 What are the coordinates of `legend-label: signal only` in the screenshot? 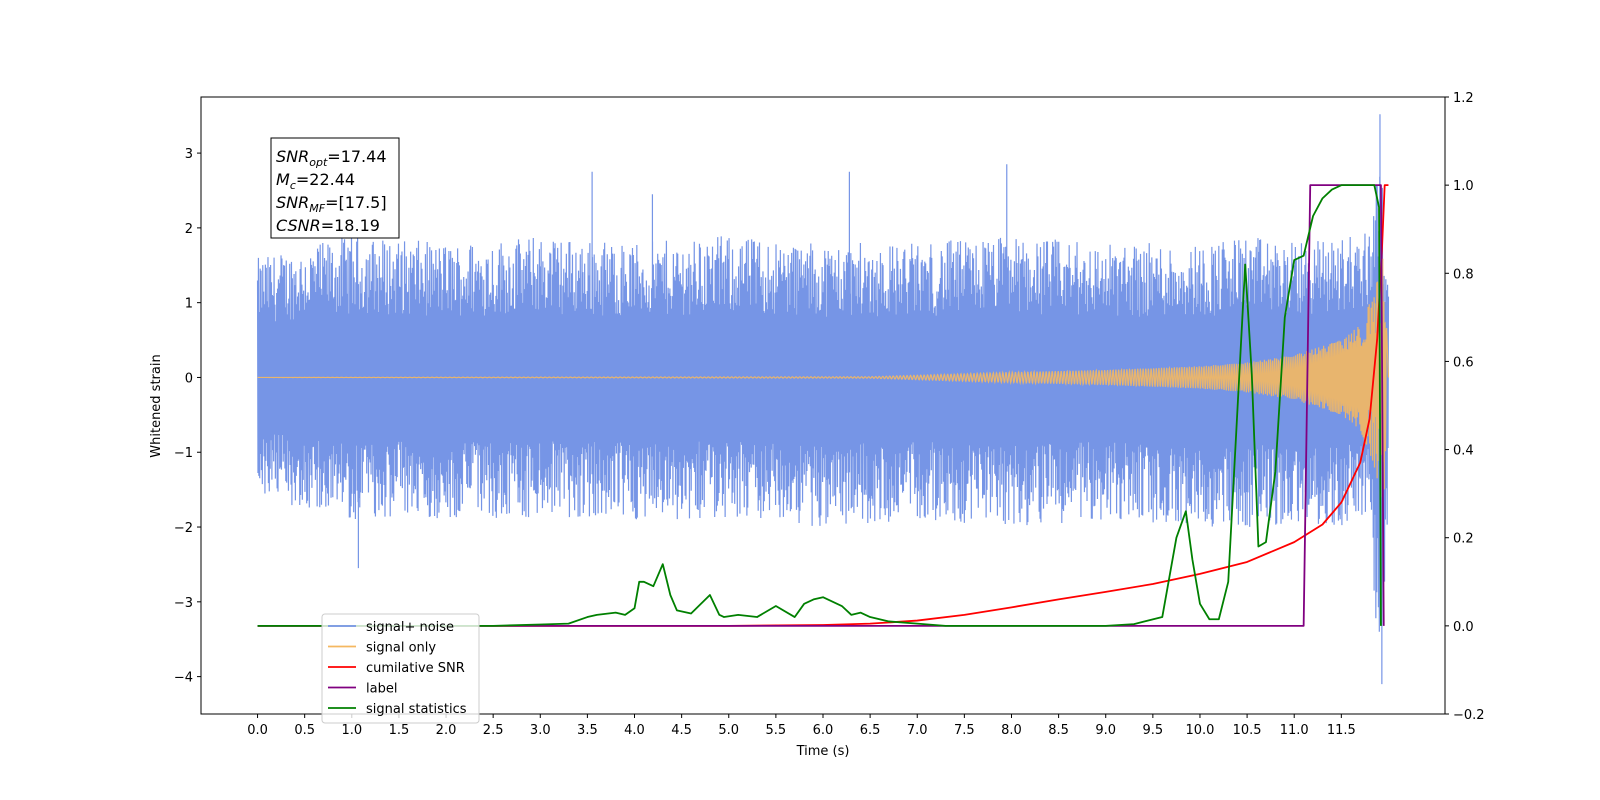 It's located at (401, 648).